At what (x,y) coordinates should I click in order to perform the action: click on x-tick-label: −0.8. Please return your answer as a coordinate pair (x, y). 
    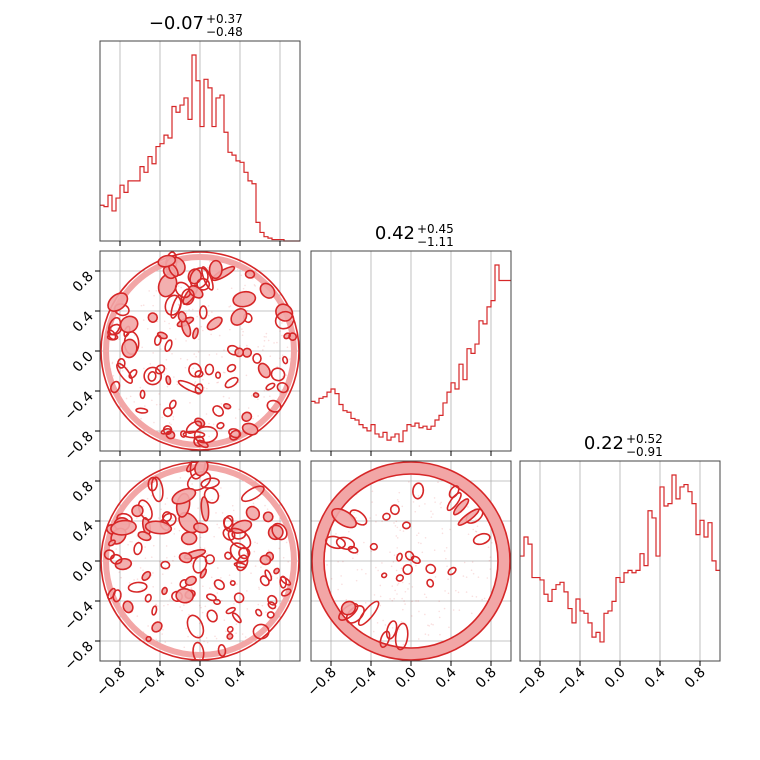
    Looking at the image, I should click on (530, 682).